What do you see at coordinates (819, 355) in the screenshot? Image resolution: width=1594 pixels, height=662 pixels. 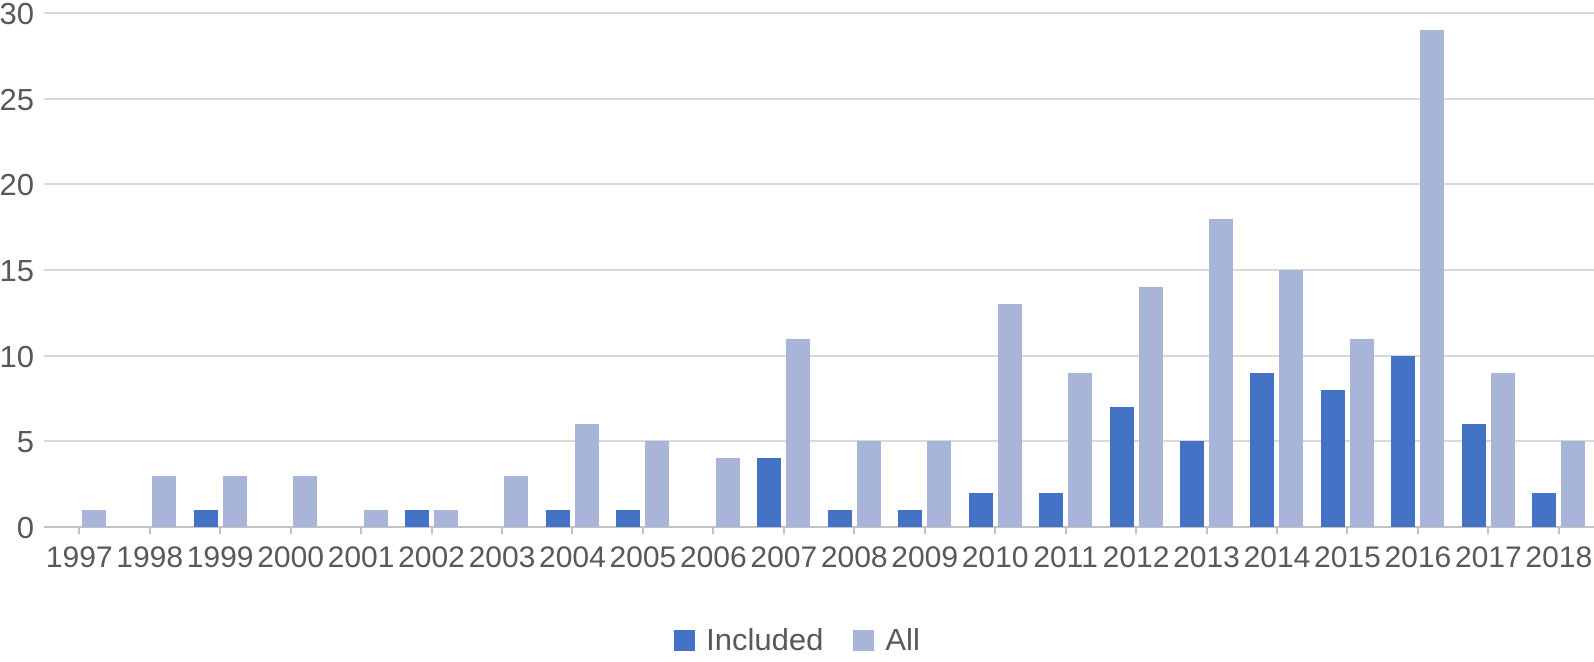 I see `gridline-y10` at bounding box center [819, 355].